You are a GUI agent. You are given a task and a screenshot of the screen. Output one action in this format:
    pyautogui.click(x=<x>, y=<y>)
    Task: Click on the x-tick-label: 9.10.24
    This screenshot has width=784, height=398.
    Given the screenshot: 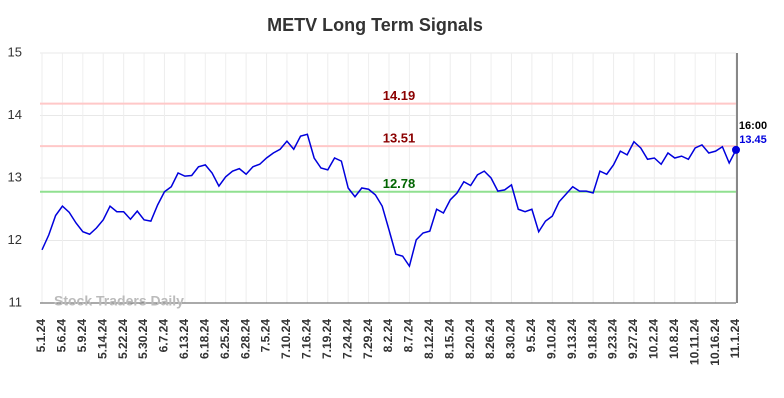 What is the action you would take?
    pyautogui.click(x=551, y=339)
    